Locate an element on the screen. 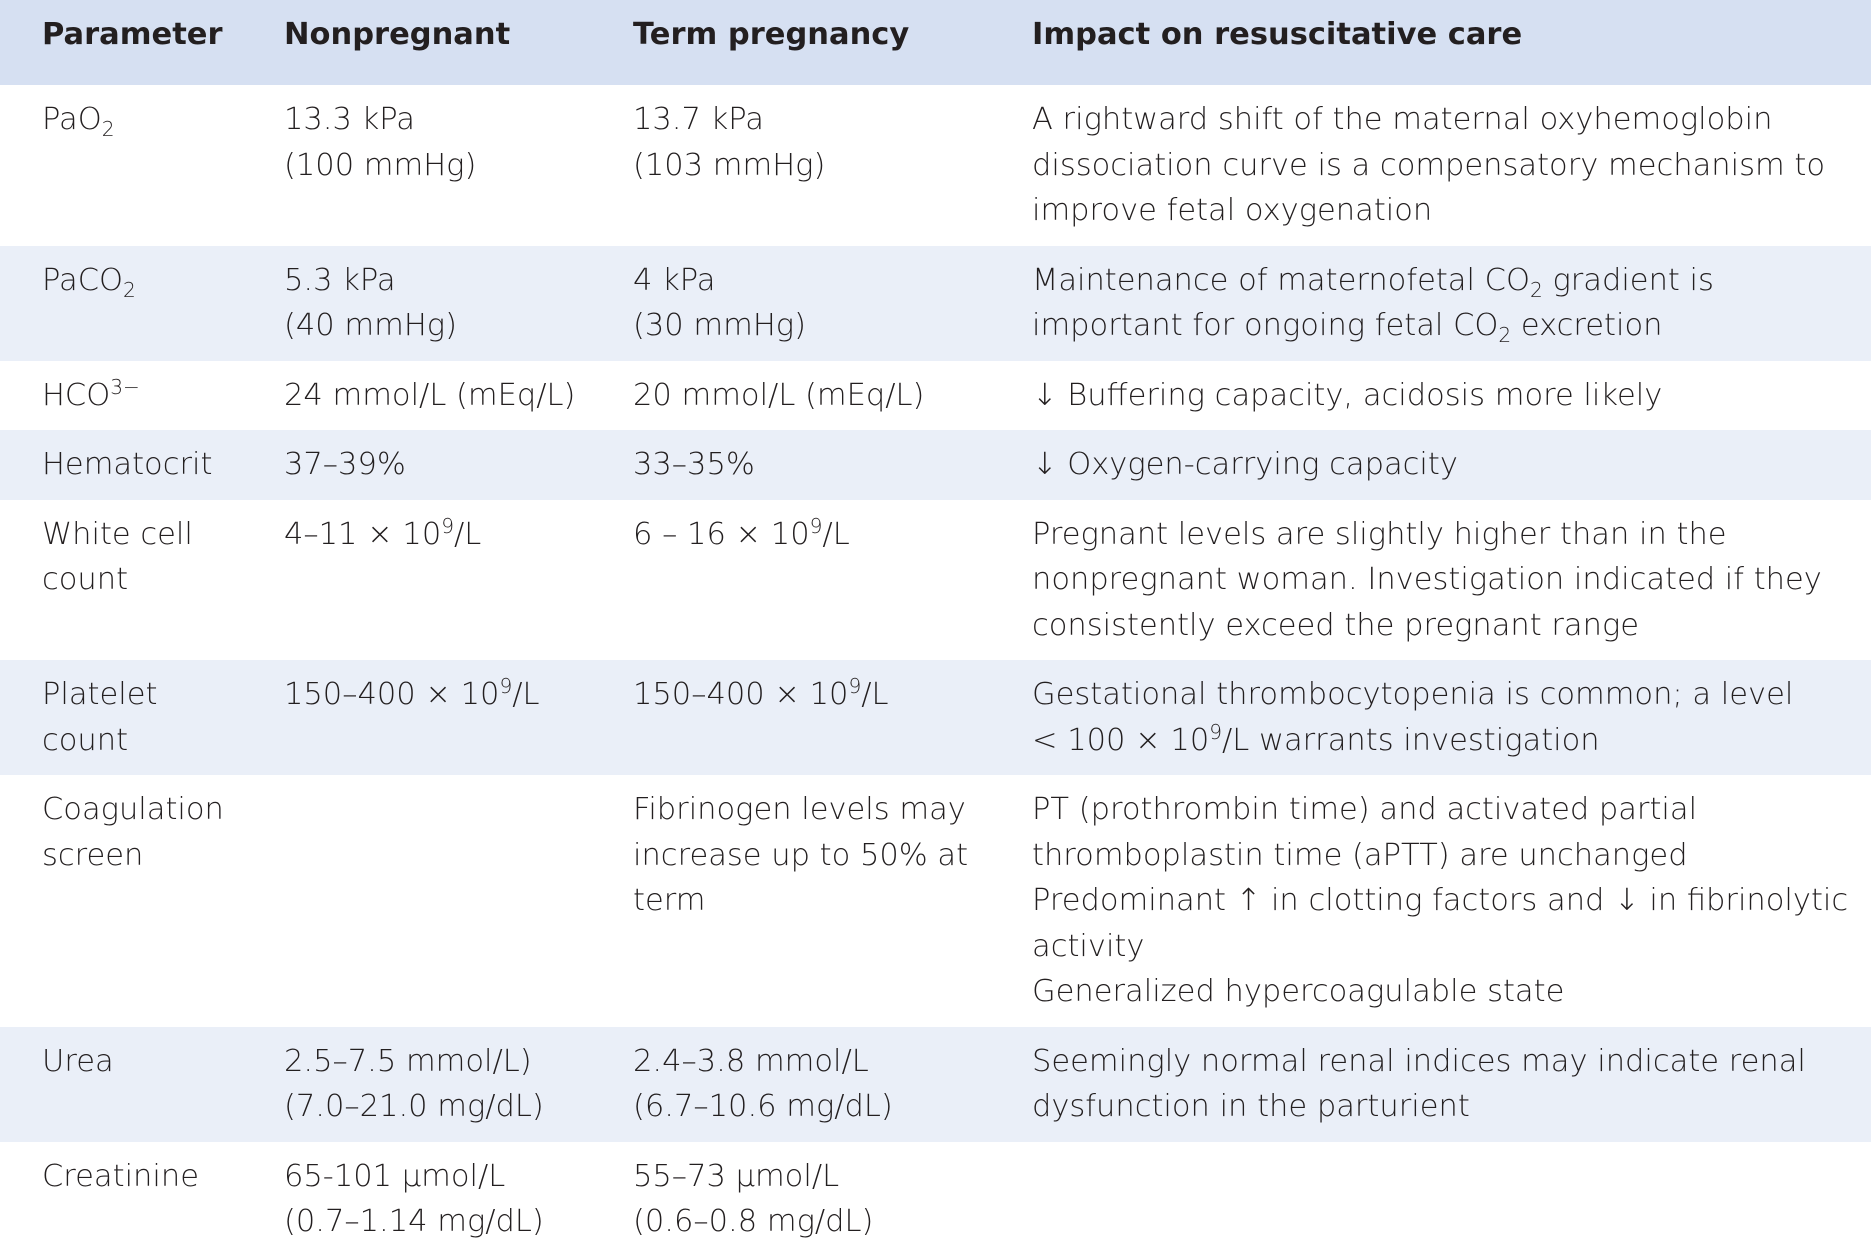 This screenshot has height=1257, width=1871. nonpregnant-cell: 37–39% is located at coordinates (458, 465).